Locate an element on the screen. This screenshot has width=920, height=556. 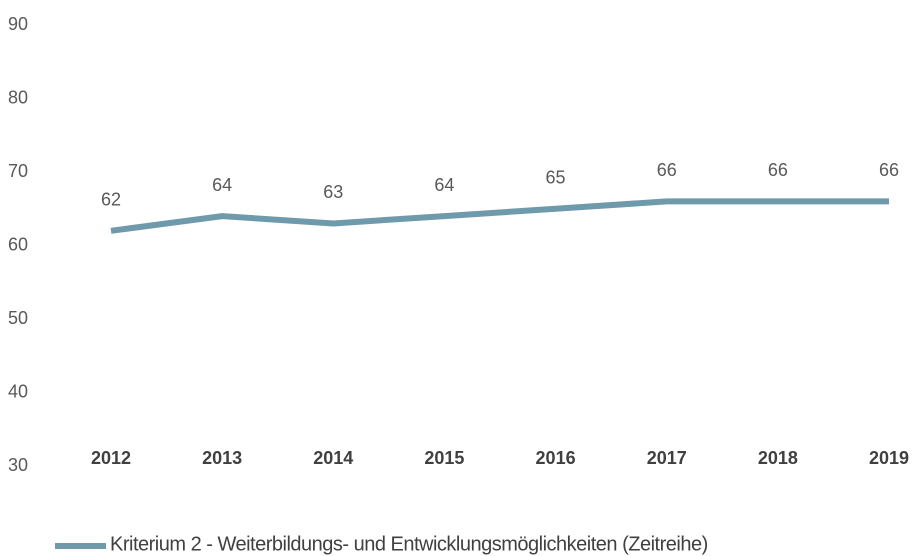
x-tick-label: 2017 is located at coordinates (667, 458).